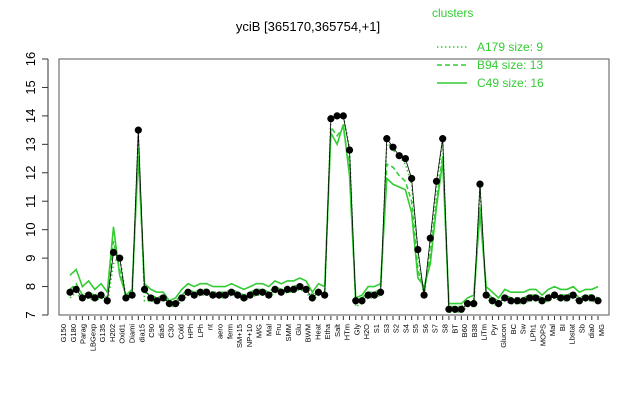 Image resolution: width=640 pixels, height=400 pixels. Describe the element at coordinates (533, 333) in the screenshot. I see `x-tick-label-48: LPh1` at that location.